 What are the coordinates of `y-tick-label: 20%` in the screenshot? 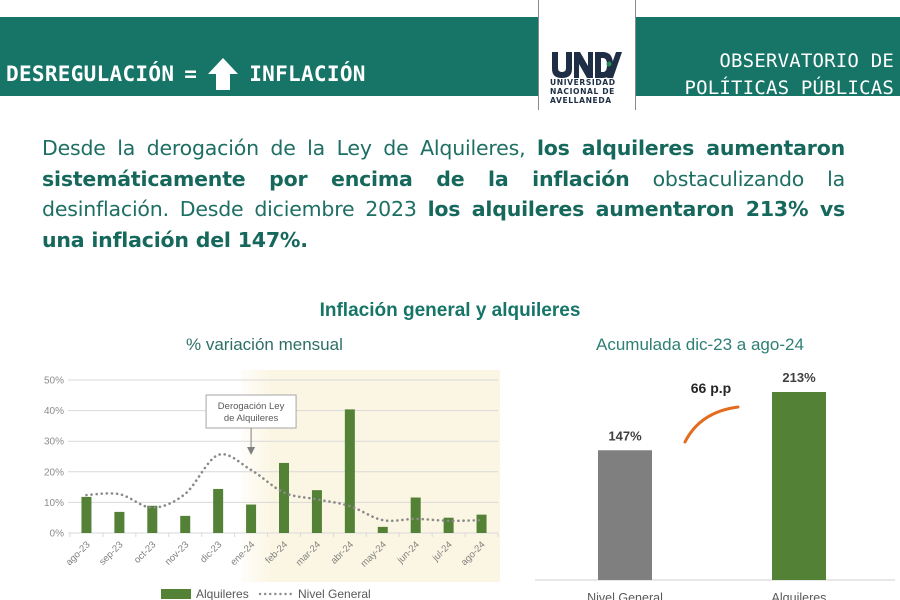 It's located at (54, 472).